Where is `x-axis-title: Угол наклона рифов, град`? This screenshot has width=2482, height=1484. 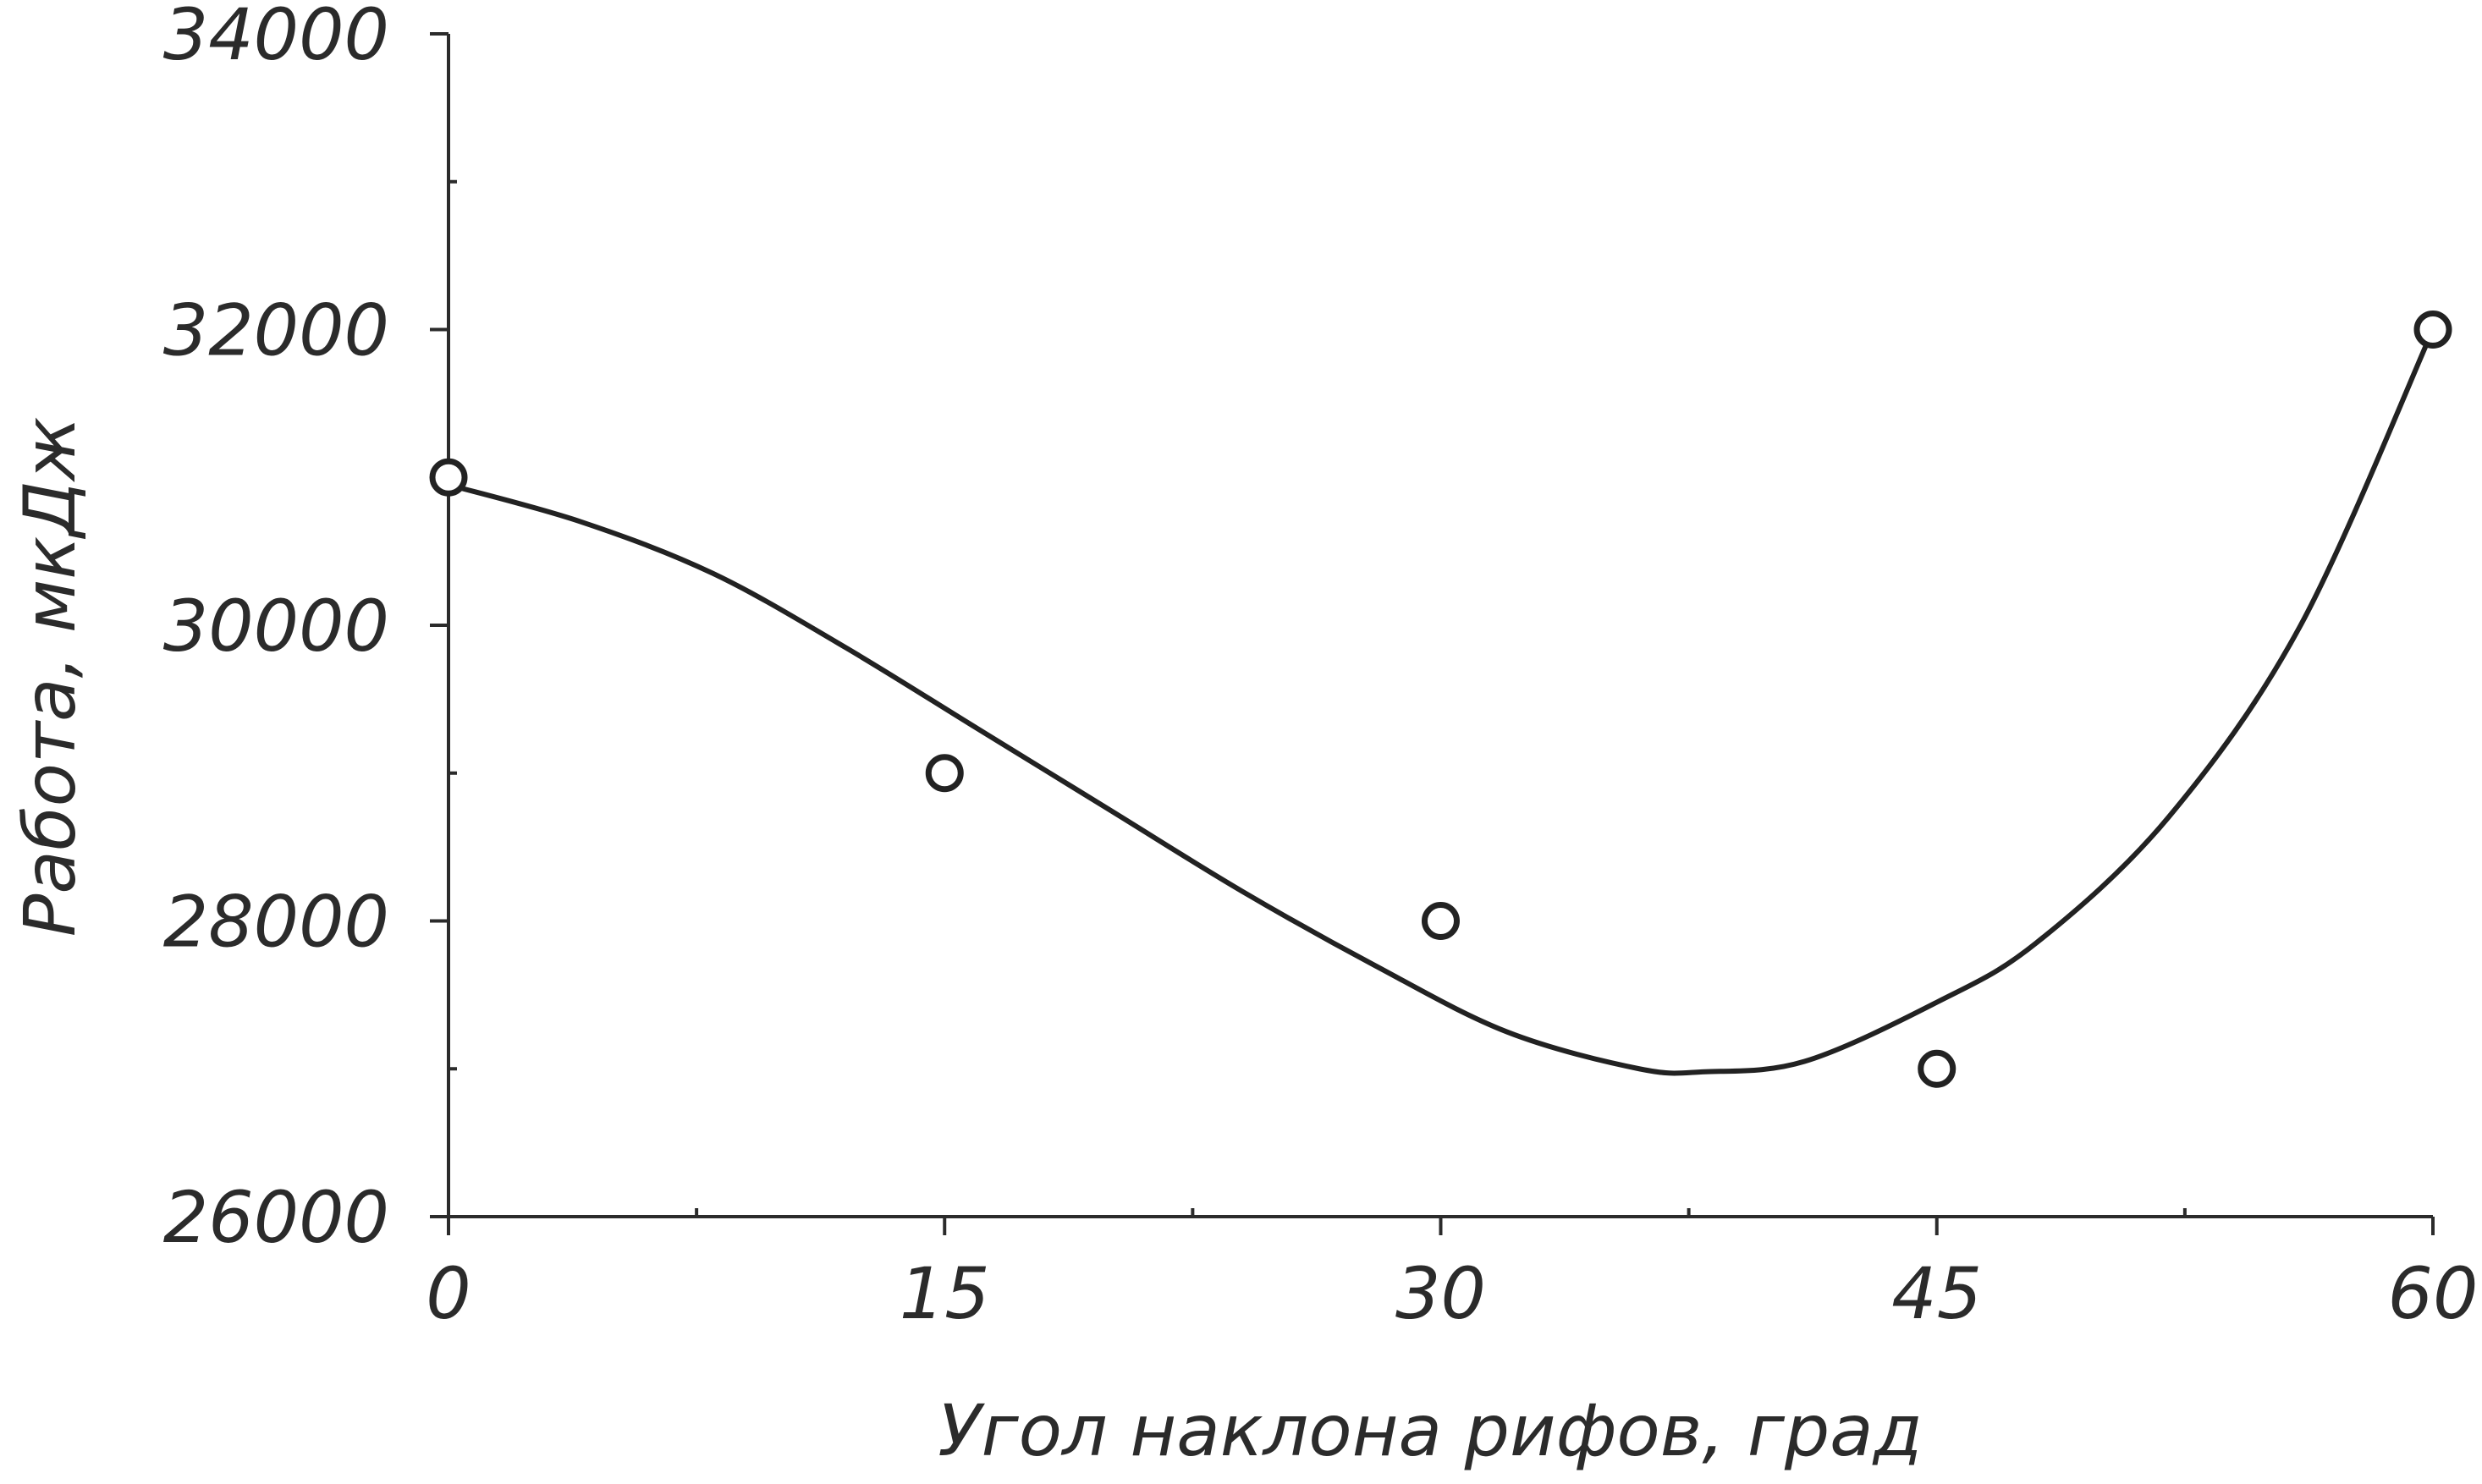
x-axis-title: Угол наклона рифов, град is located at coordinates (1430, 1430).